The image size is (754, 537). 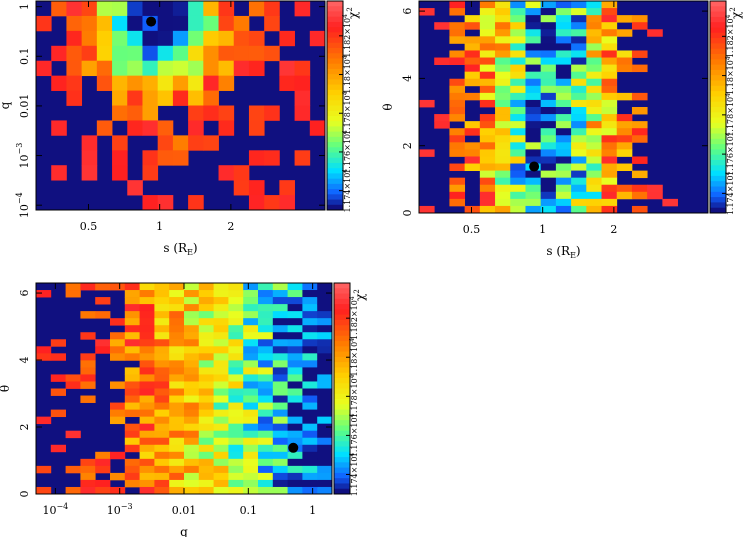 What do you see at coordinates (472, 229) in the screenshot?
I see `x-tick-label: 0.5` at bounding box center [472, 229].